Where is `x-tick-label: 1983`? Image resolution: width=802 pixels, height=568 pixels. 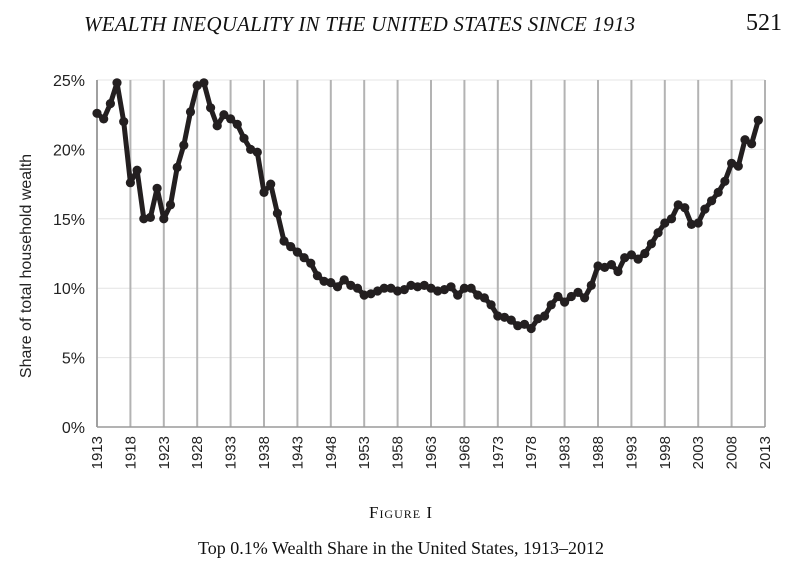
x-tick-label: 1983 is located at coordinates (565, 452).